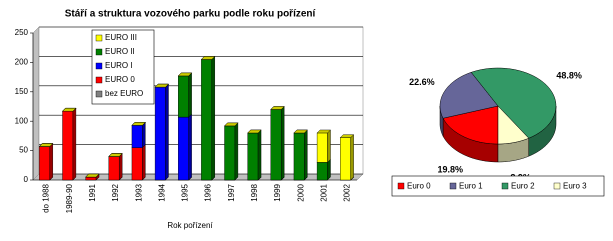 Image resolution: width=613 pixels, height=241 pixels. Describe the element at coordinates (26, 179) in the screenshot. I see `y-tick-label: 0` at that location.